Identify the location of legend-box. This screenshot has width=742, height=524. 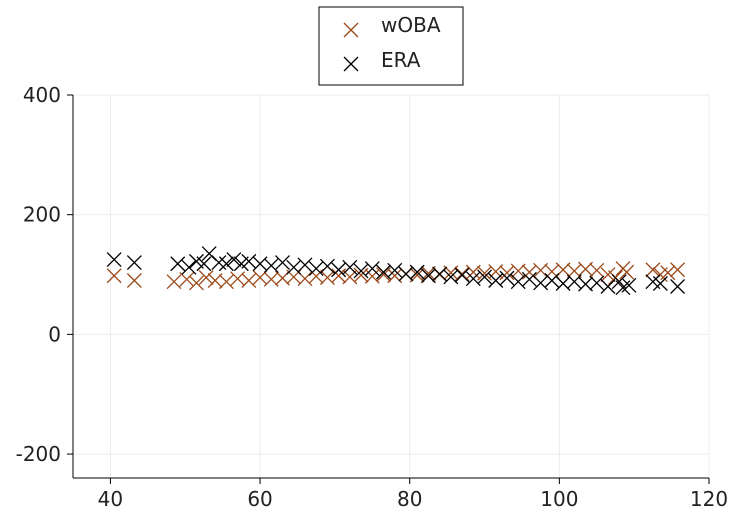
(391, 46).